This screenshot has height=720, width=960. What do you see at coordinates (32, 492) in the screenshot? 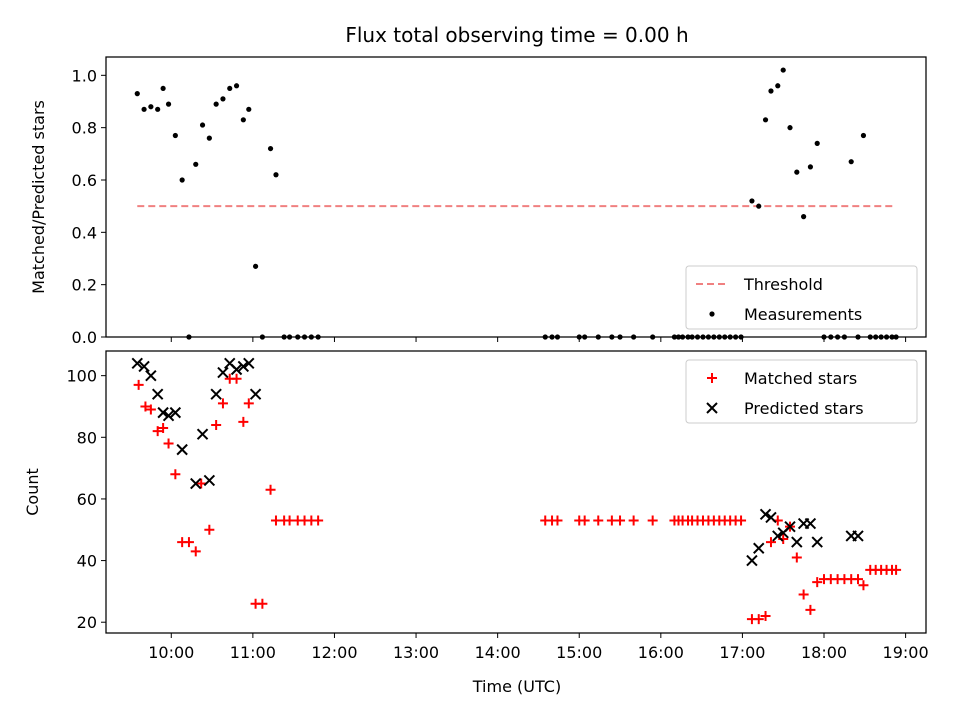
I see `count-y-axis-label: Count` at bounding box center [32, 492].